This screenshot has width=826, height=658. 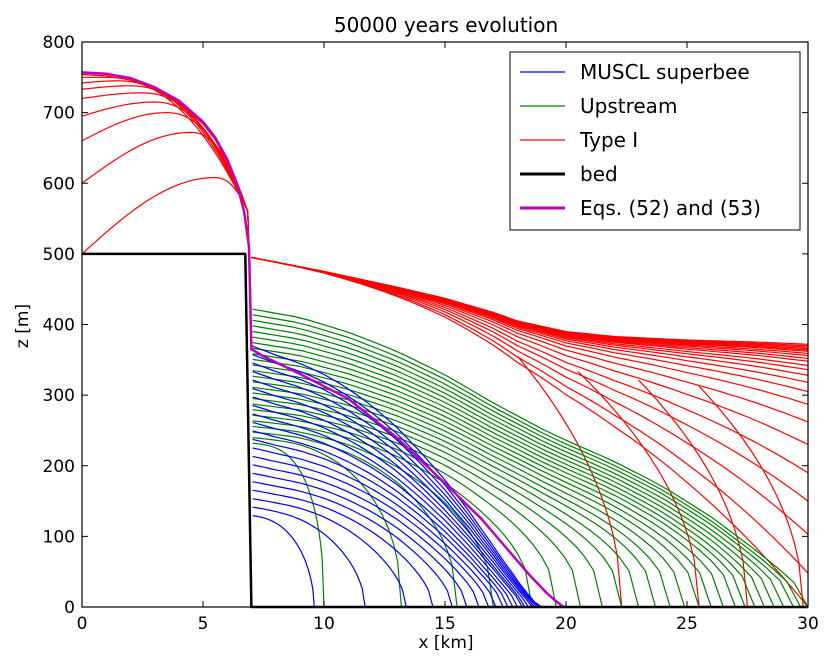 What do you see at coordinates (203, 624) in the screenshot?
I see `x-tick-label: 5` at bounding box center [203, 624].